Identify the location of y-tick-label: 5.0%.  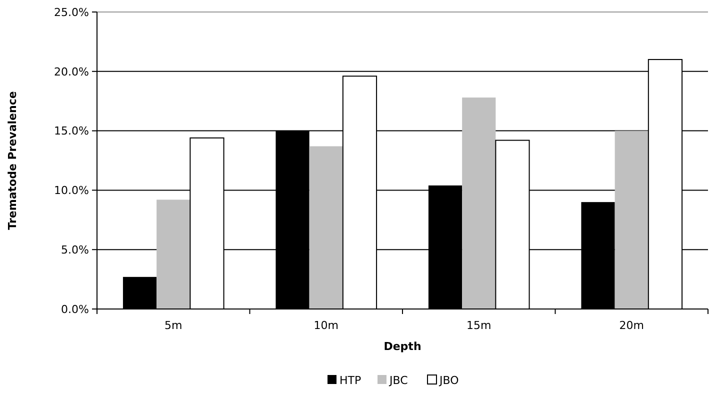
(75, 249).